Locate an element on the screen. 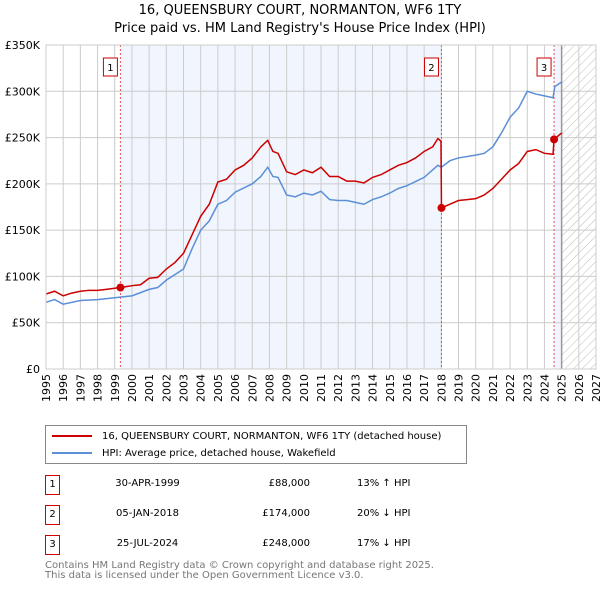 The height and width of the screenshot is (590, 600). x-tick-label: 2013 is located at coordinates (355, 388).